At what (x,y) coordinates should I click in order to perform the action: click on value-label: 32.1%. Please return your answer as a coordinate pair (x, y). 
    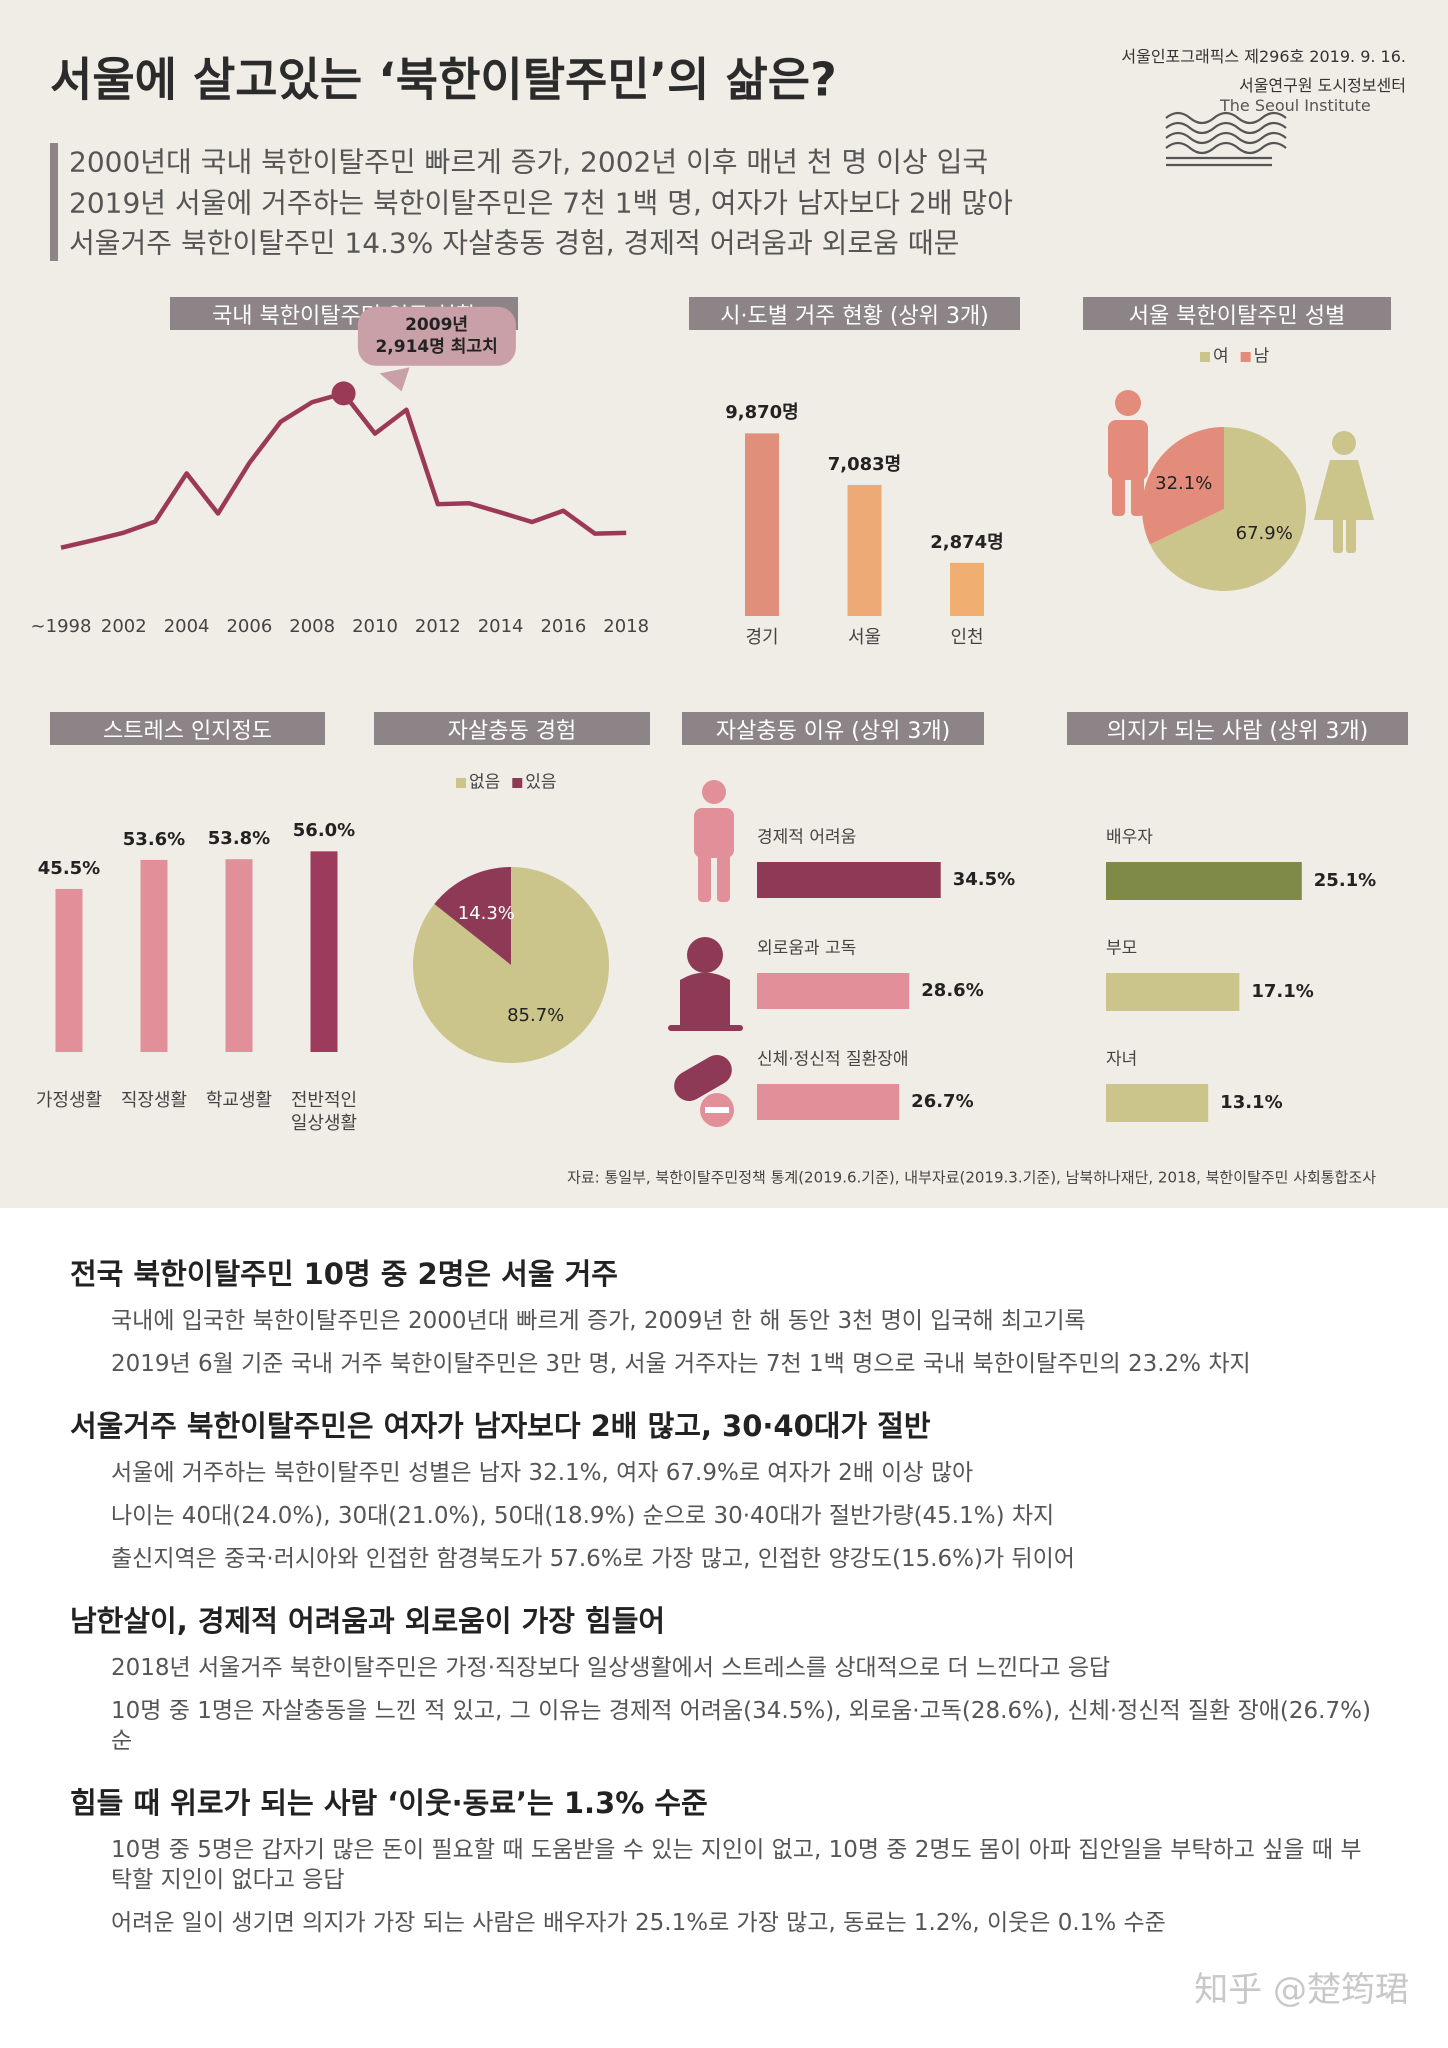
    Looking at the image, I should click on (1184, 483).